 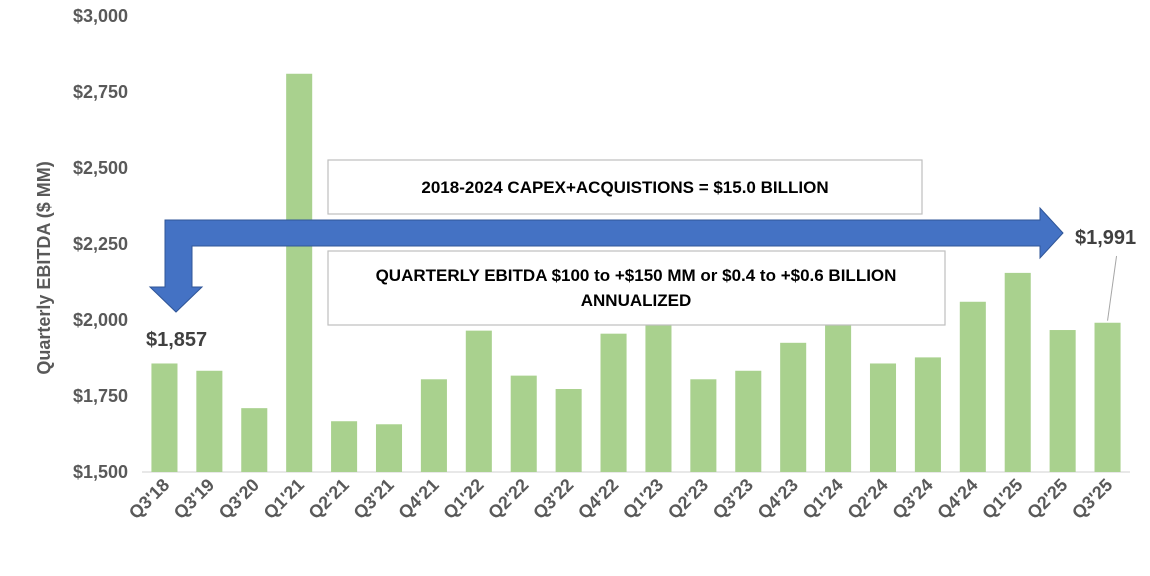 What do you see at coordinates (1112, 288) in the screenshot?
I see `data-label-leader-line` at bounding box center [1112, 288].